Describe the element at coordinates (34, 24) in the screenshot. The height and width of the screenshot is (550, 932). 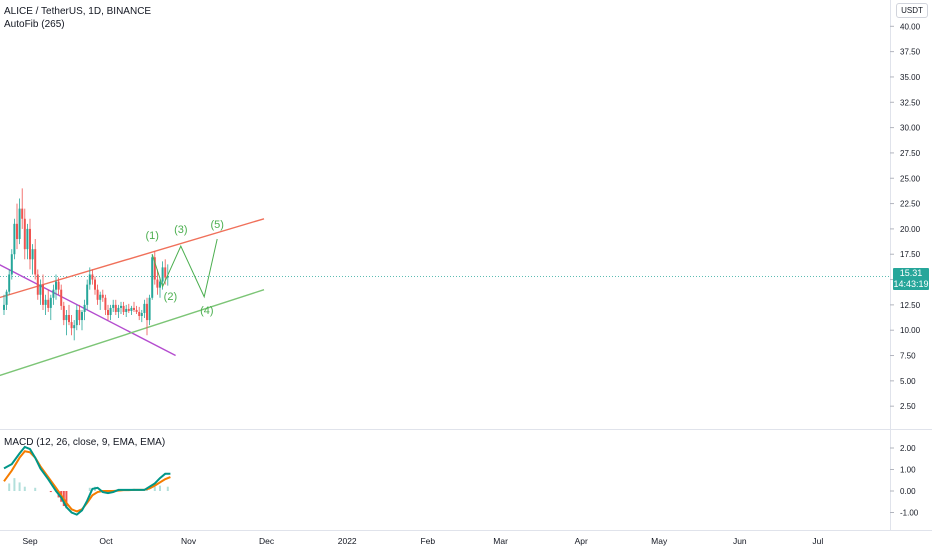
I see `indicator-label: AutoFib (265)` at that location.